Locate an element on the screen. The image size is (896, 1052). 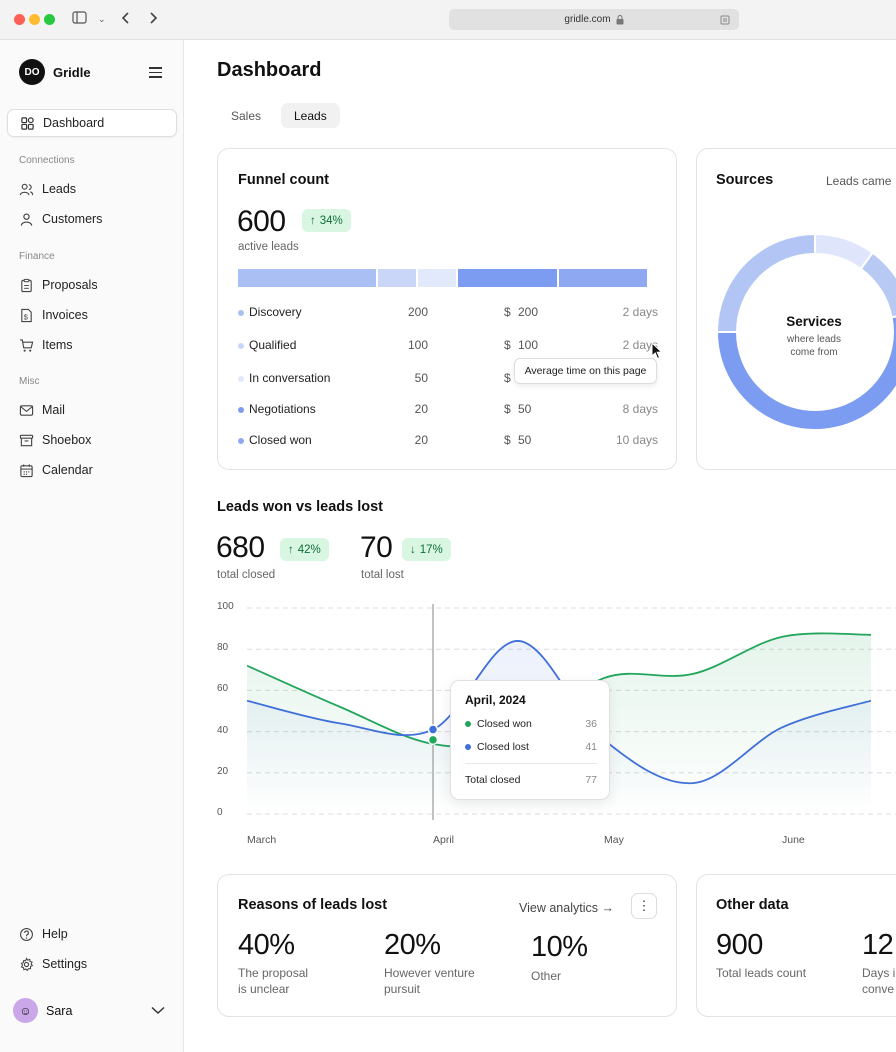
lost-change-badge: ↓ 17% is located at coordinates (426, 549).